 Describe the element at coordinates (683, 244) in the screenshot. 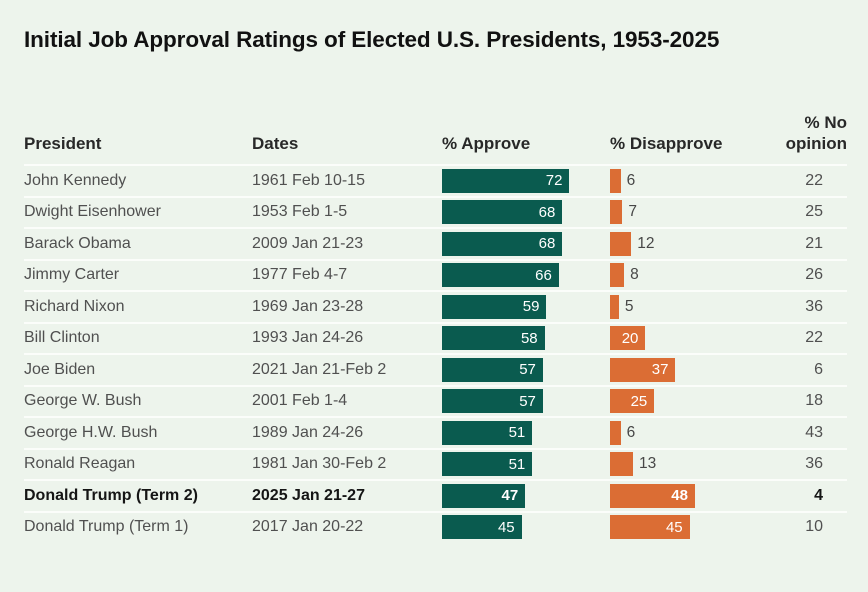

I see `disapprove-bar-cell: 12` at that location.